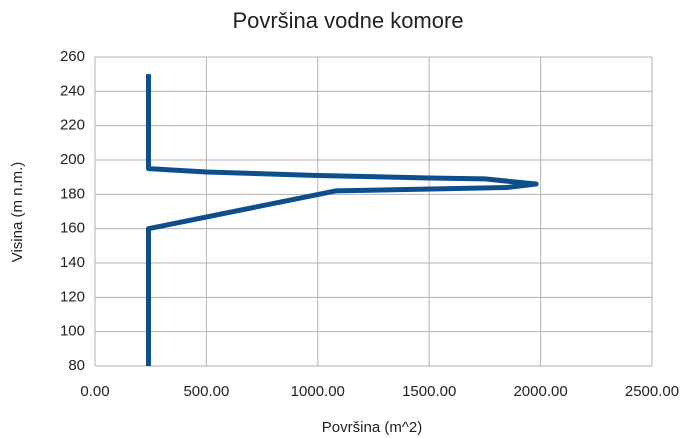 The width and height of the screenshot is (688, 438). I want to click on x-tick-label: 2500.00, so click(652, 391).